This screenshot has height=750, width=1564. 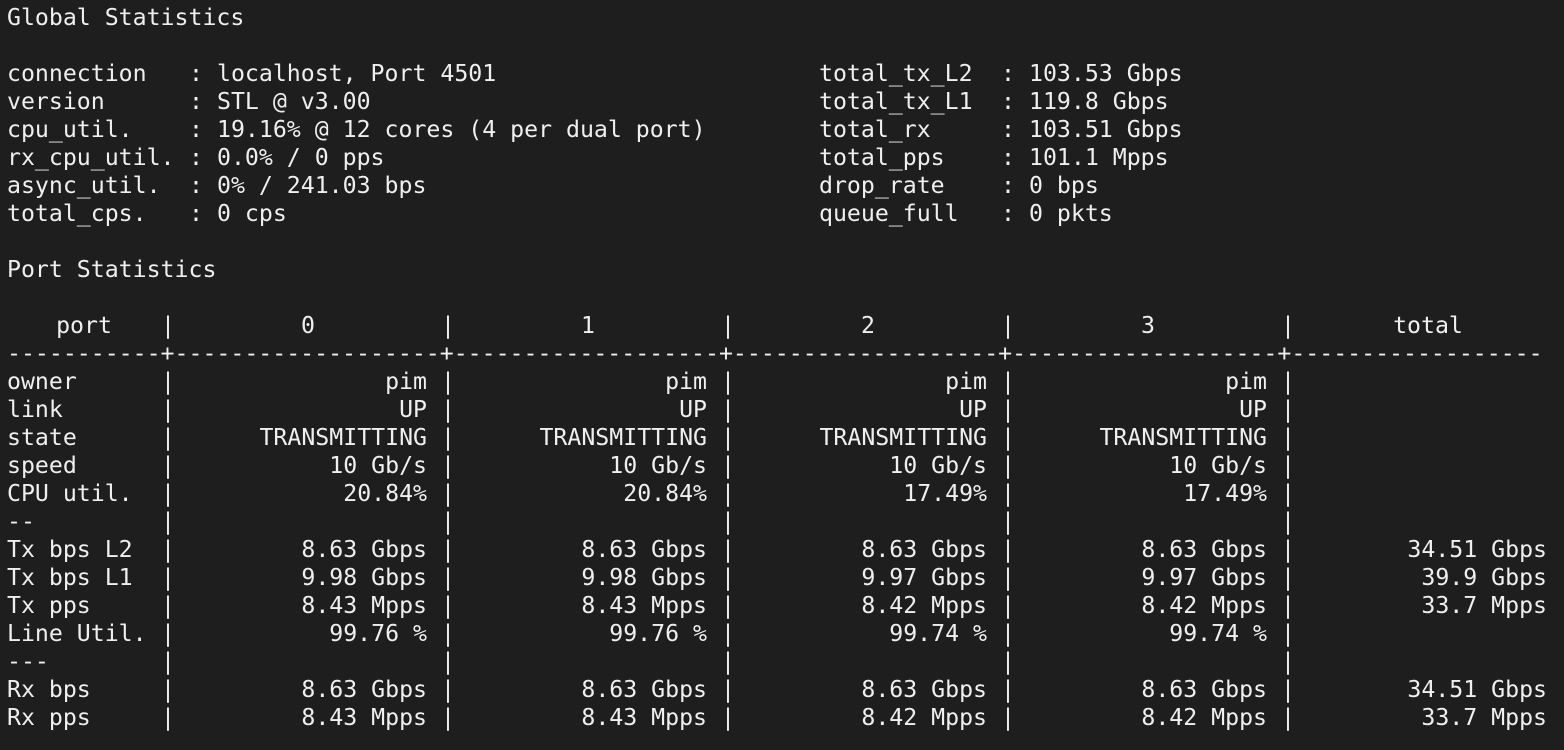 What do you see at coordinates (1099, 157) in the screenshot?
I see `stat-value: 101.1 Mpps` at bounding box center [1099, 157].